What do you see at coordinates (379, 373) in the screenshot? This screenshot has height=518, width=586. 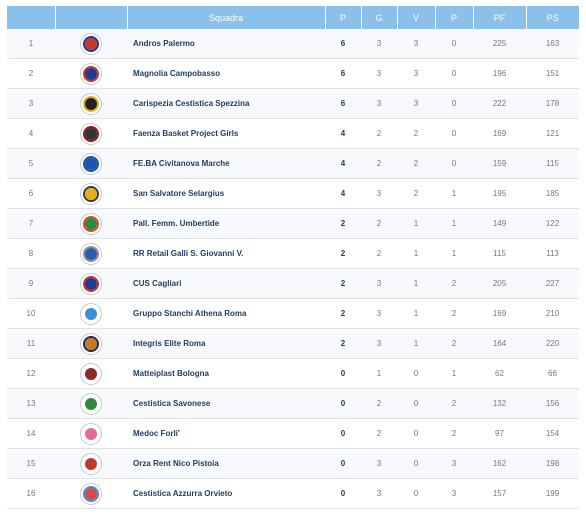 I see `games-cell: 1` at bounding box center [379, 373].